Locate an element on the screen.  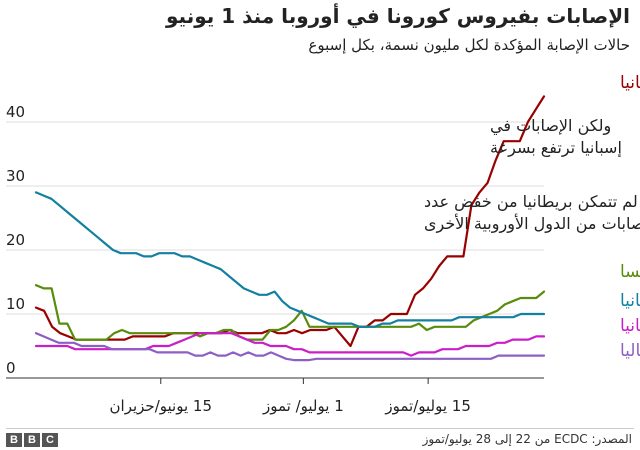
source-note: المصدر: ECDC من 22 إلى 28 يوليو/تموز is located at coordinates (527, 439).